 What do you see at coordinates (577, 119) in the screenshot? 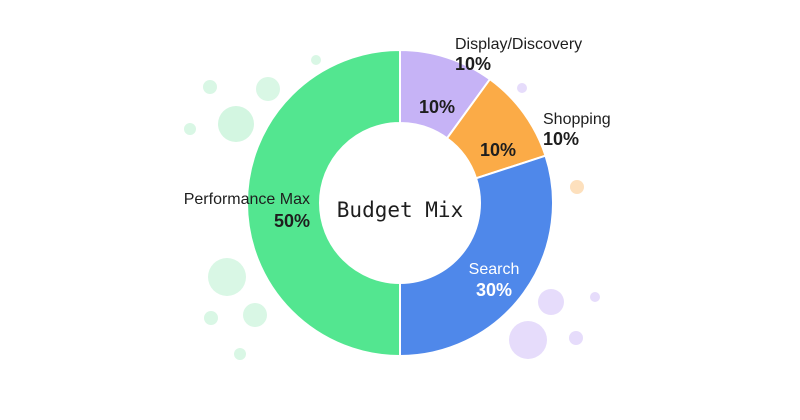
I see `slice-name-label: Shopping` at bounding box center [577, 119].